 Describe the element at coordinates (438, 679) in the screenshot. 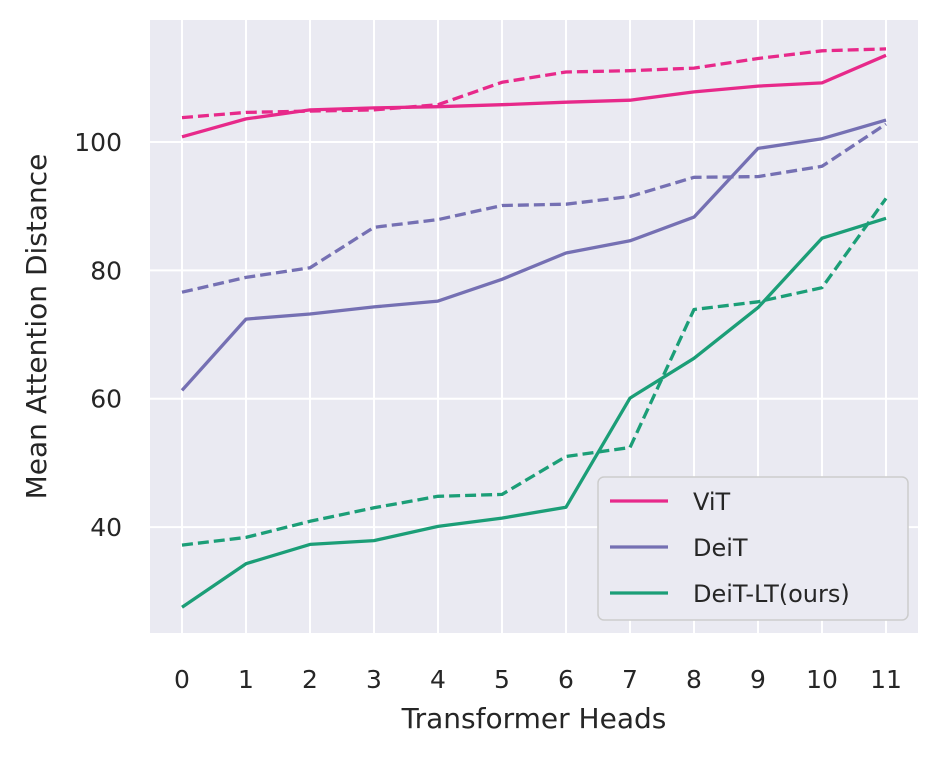

I see `x-tick-label: 4` at that location.